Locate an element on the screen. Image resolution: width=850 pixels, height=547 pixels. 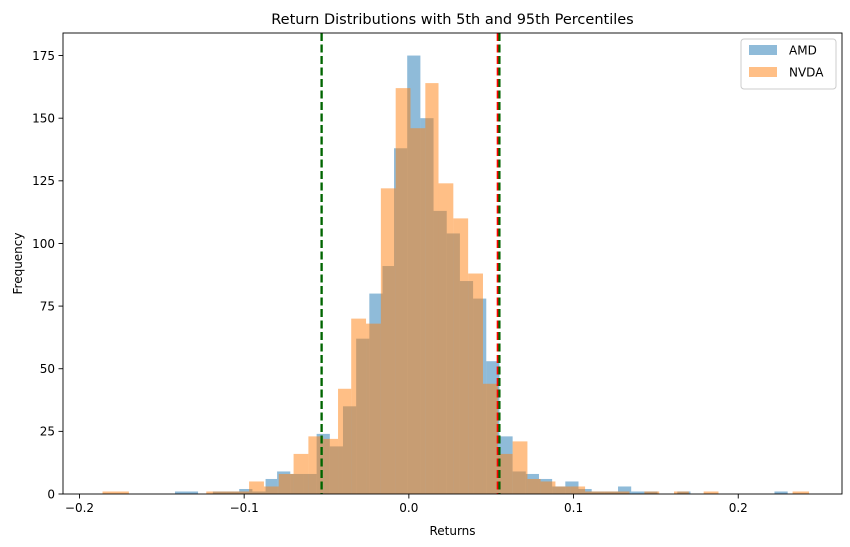
legend-label-amd: AMD is located at coordinates (803, 51).